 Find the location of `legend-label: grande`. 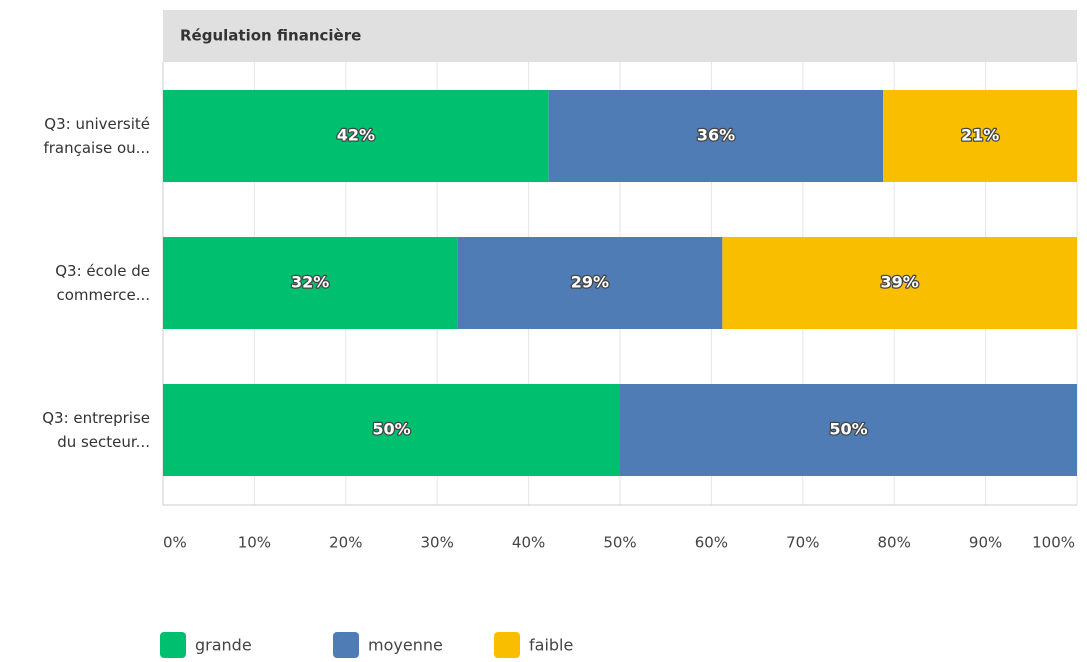

legend-label: grande is located at coordinates (223, 645).